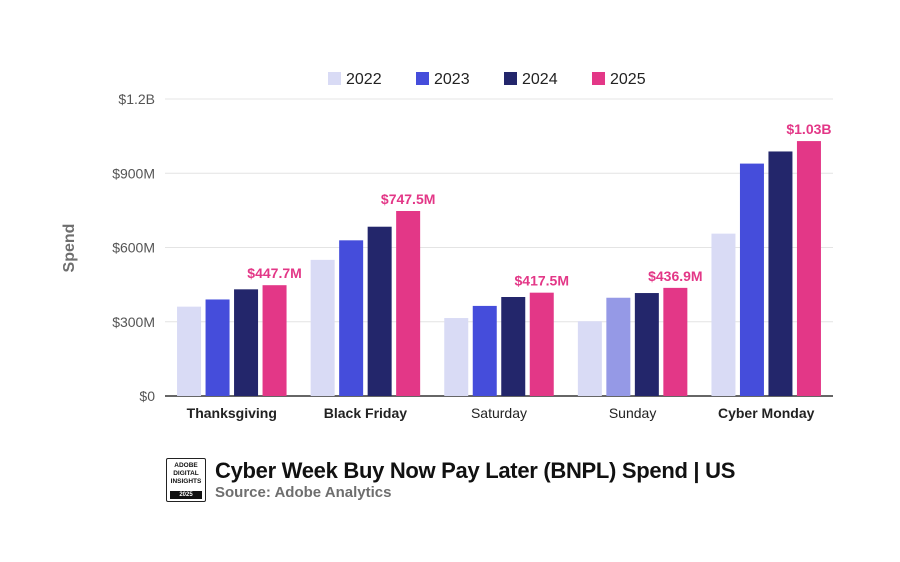  Describe the element at coordinates (808, 268) in the screenshot. I see `bar-2025-cyber-monday` at that location.